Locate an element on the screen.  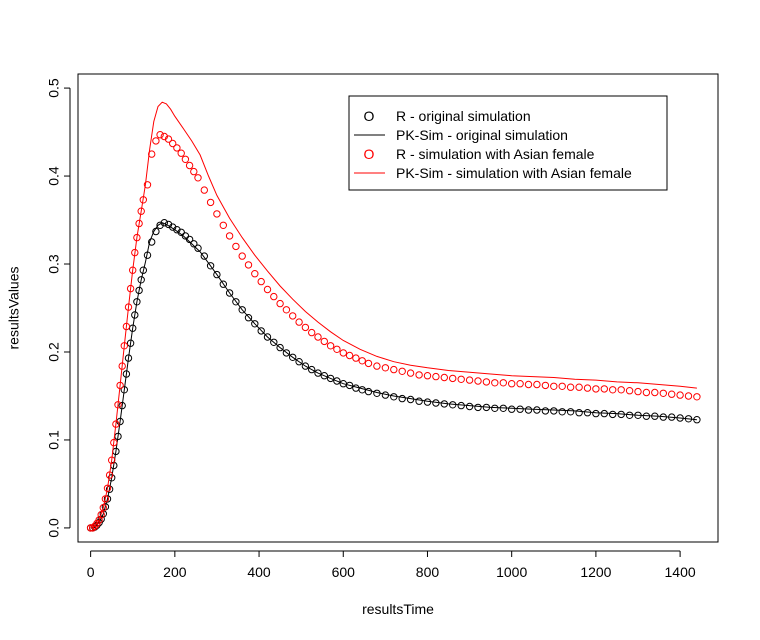
y-tick-label: 0.2 is located at coordinates (54, 352).